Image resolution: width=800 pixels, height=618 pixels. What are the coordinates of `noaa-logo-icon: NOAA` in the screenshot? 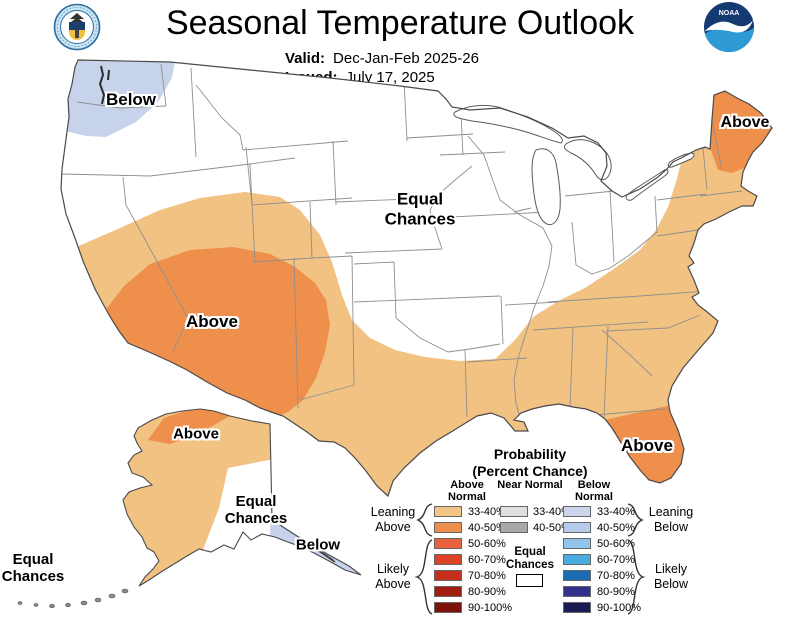 It's located at (729, 27).